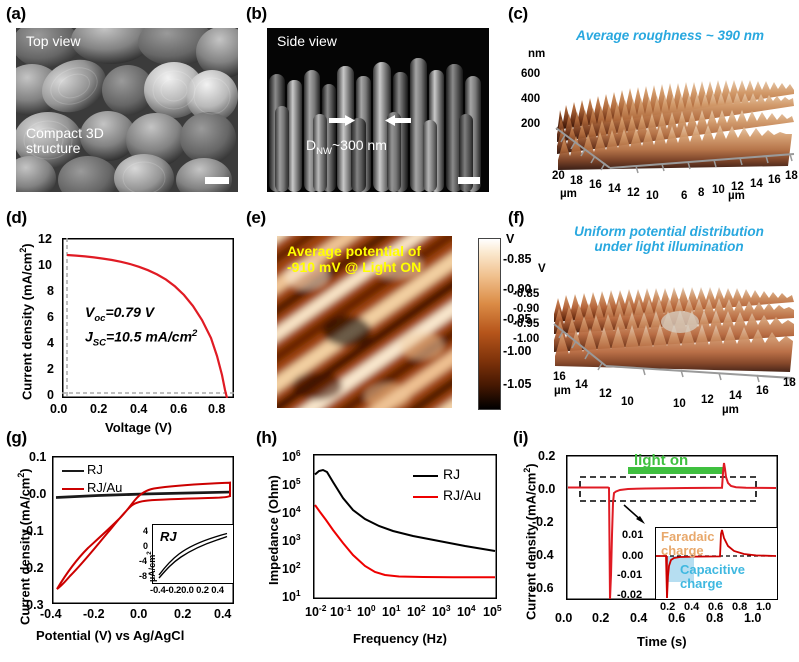 Image resolution: width=799 pixels, height=662 pixels. I want to click on panel-f-label: (f), so click(516, 217).